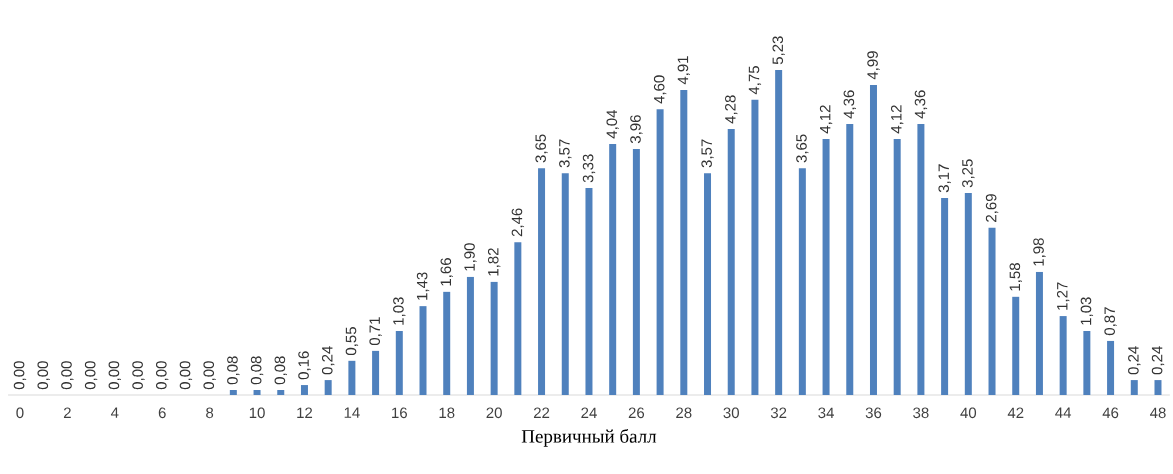 The width and height of the screenshot is (1173, 474). What do you see at coordinates (731, 109) in the screenshot?
I see `data-label: 4,28` at bounding box center [731, 109].